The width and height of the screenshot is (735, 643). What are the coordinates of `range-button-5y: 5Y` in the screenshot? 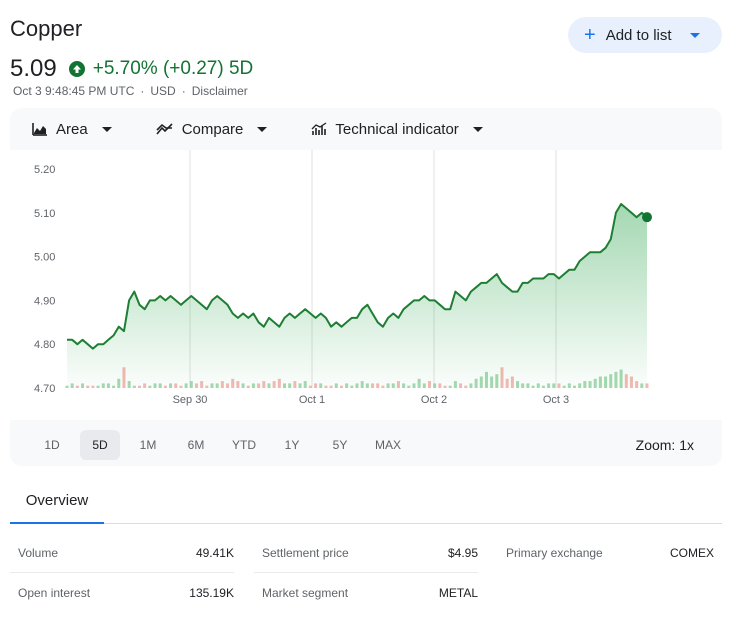 It's located at (340, 445).